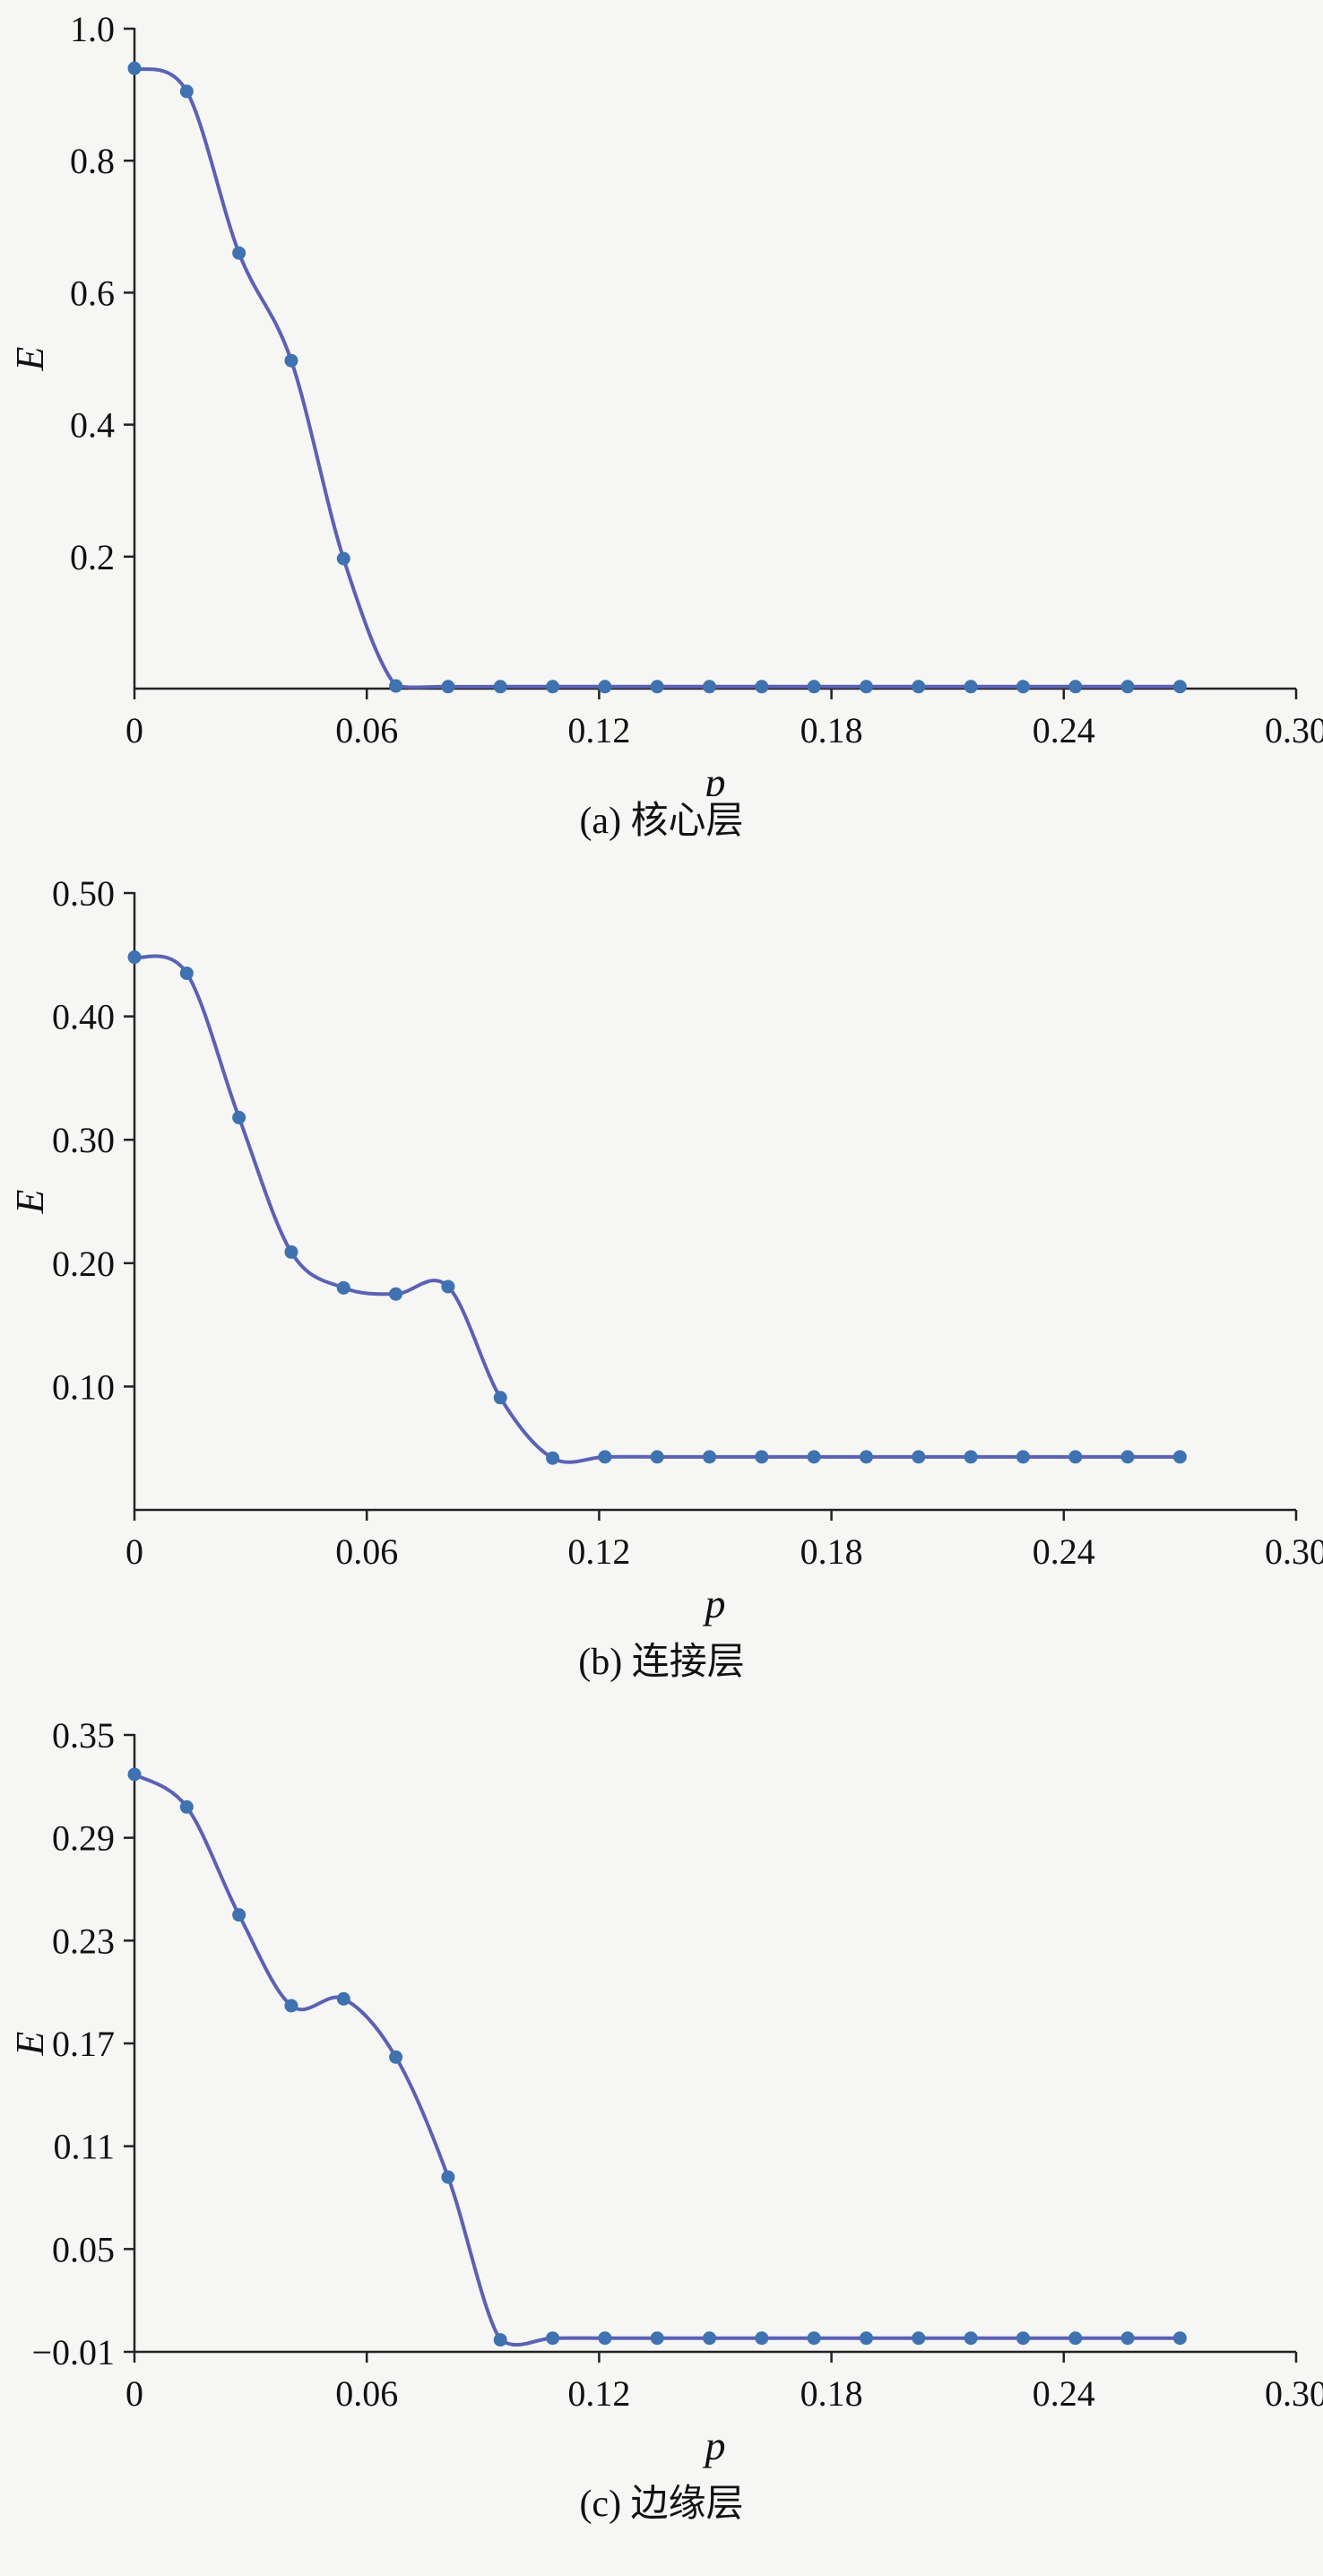 This screenshot has height=2576, width=1323. Describe the element at coordinates (92, 425) in the screenshot. I see `y-tick-label: 0.4` at that location.